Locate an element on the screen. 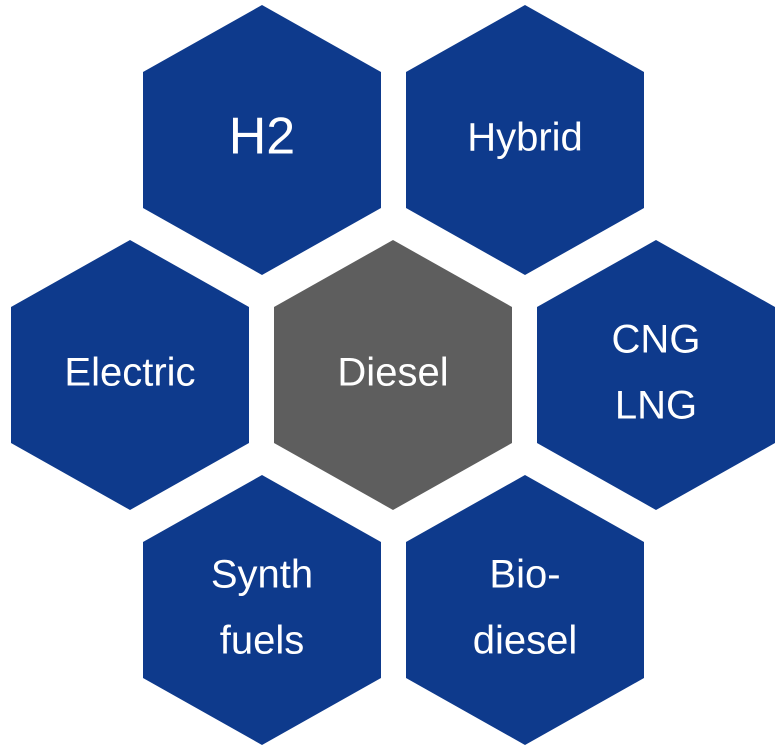 Image resolution: width=775 pixels, height=747 pixels. hexagon-label: diesel is located at coordinates (525, 641).